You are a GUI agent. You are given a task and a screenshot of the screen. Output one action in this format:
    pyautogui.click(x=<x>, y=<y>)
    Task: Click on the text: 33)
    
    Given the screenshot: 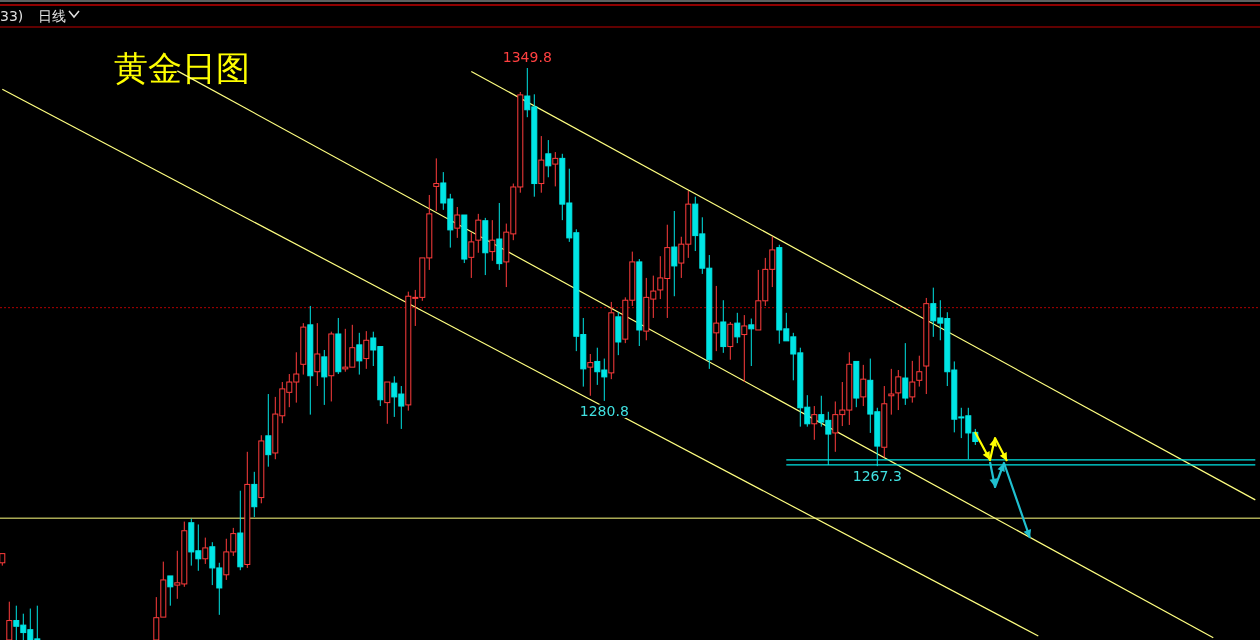 What is the action you would take?
    pyautogui.click(x=12, y=16)
    